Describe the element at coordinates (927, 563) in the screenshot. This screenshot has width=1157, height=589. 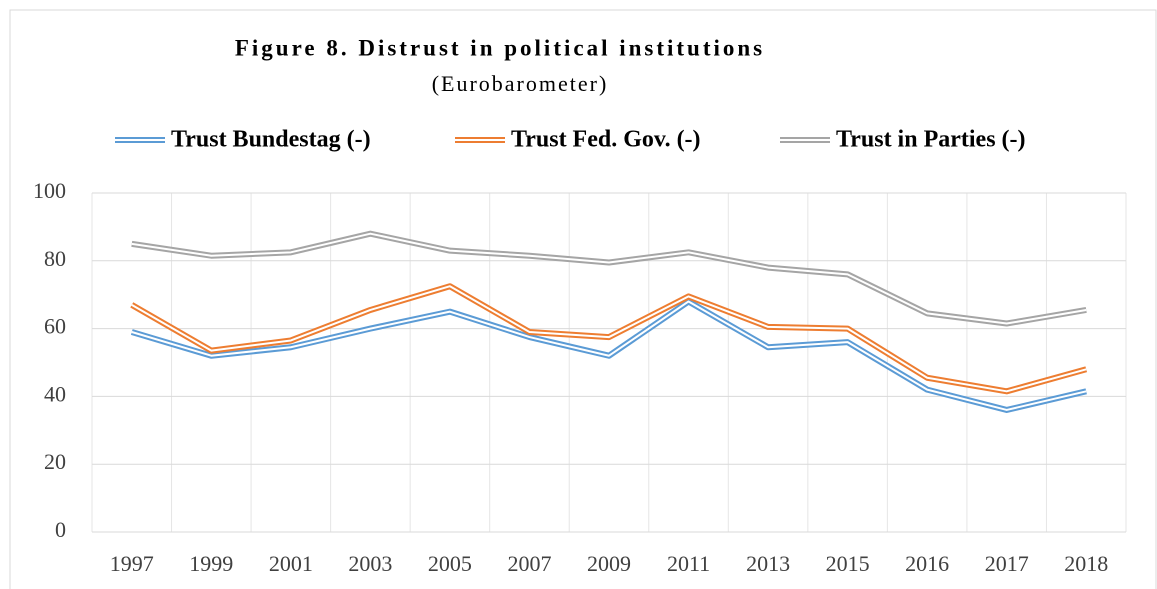
I see `x-tick-label: 2016` at that location.